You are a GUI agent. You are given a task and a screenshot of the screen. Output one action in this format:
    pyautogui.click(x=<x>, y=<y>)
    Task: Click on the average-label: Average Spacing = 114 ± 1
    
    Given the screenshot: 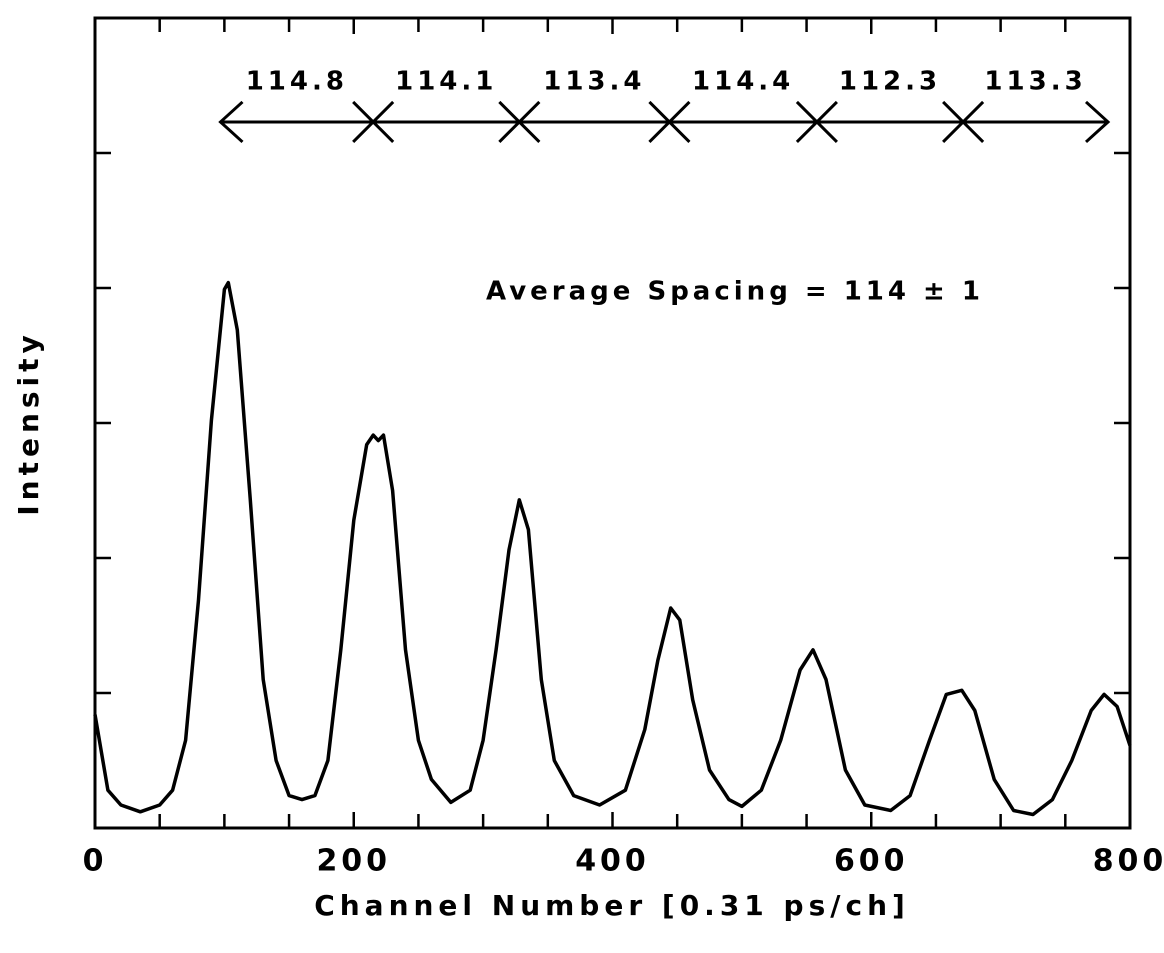 What is the action you would take?
    pyautogui.click(x=735, y=292)
    